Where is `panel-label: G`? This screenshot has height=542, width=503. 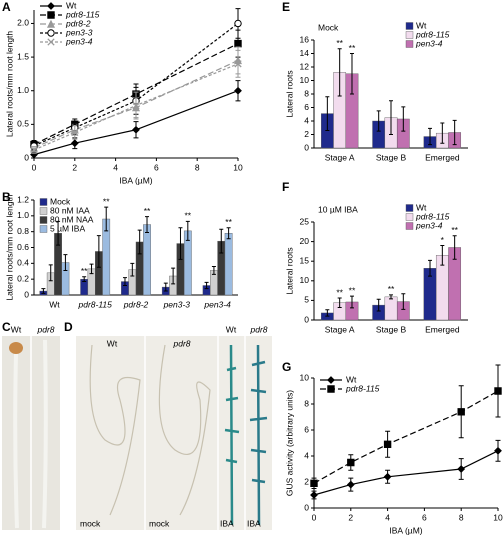
panel-label: G is located at coordinates (286, 367).